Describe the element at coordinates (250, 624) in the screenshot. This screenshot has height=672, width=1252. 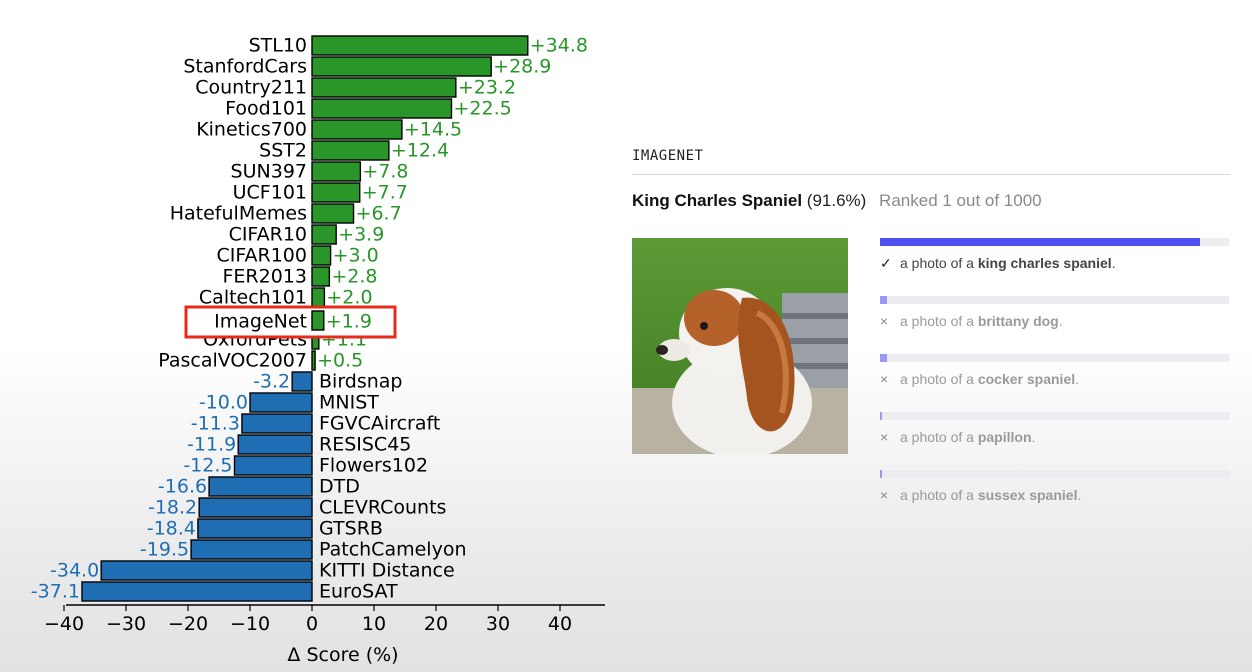
I see `x-tick-label: −10` at that location.